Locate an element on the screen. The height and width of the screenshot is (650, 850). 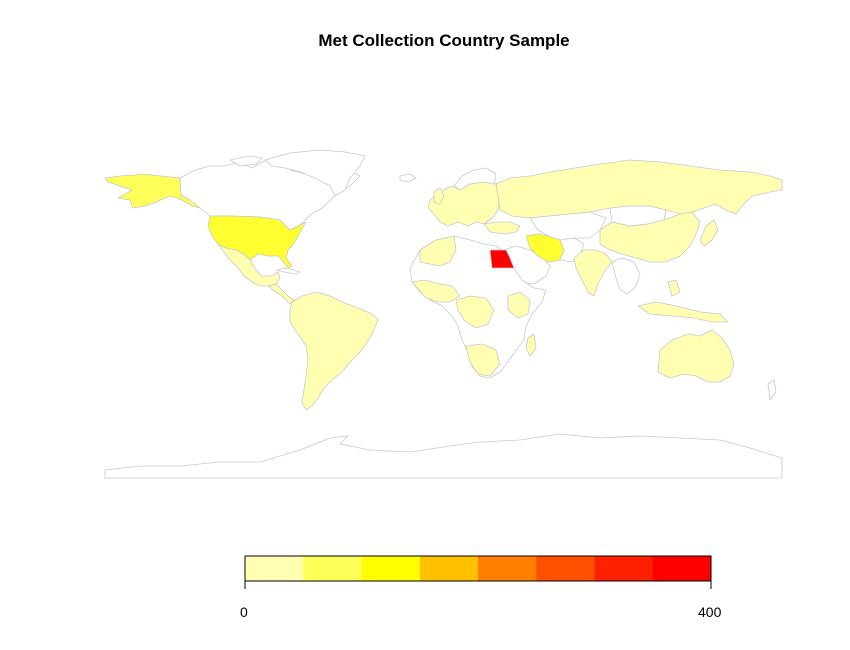
region-alaska is located at coordinates (152, 191).